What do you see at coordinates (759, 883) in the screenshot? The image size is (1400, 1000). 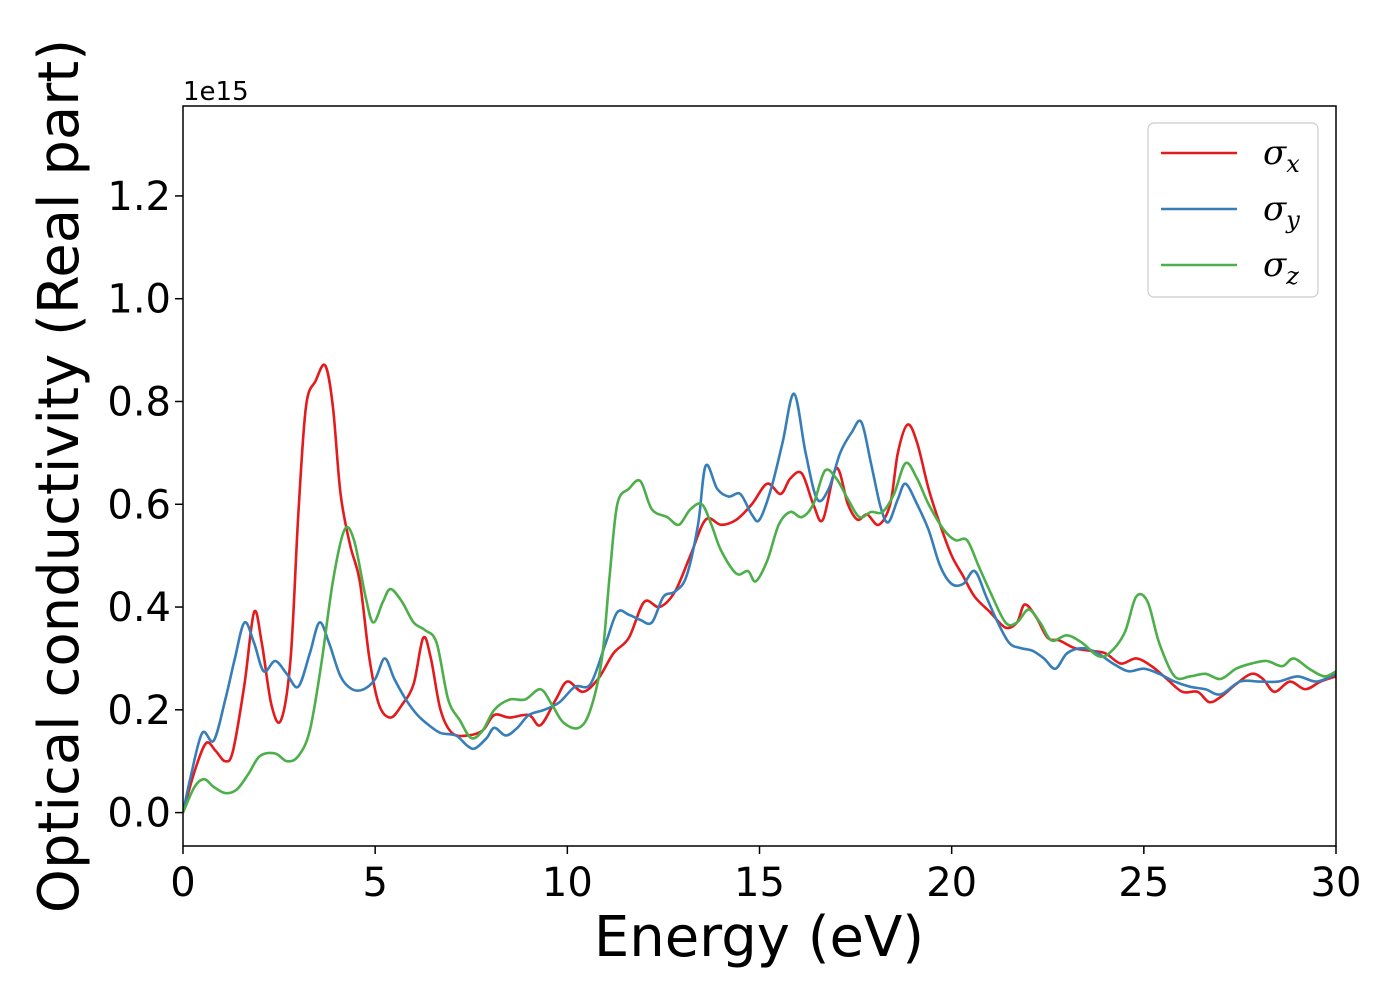 I see `x-tick-label: 15` at bounding box center [759, 883].